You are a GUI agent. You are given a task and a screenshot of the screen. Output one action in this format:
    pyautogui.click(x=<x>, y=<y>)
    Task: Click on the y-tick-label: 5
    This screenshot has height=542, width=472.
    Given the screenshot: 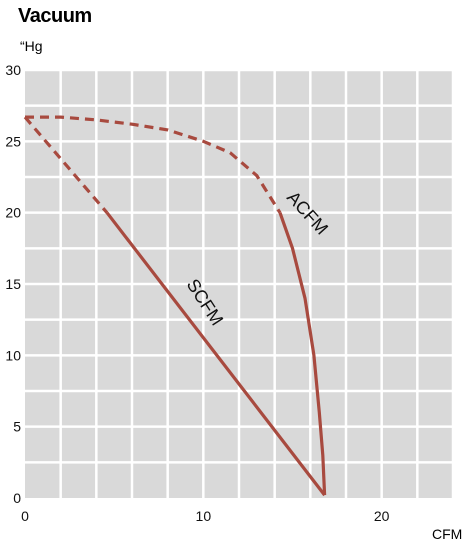 What is the action you would take?
    pyautogui.click(x=17, y=427)
    